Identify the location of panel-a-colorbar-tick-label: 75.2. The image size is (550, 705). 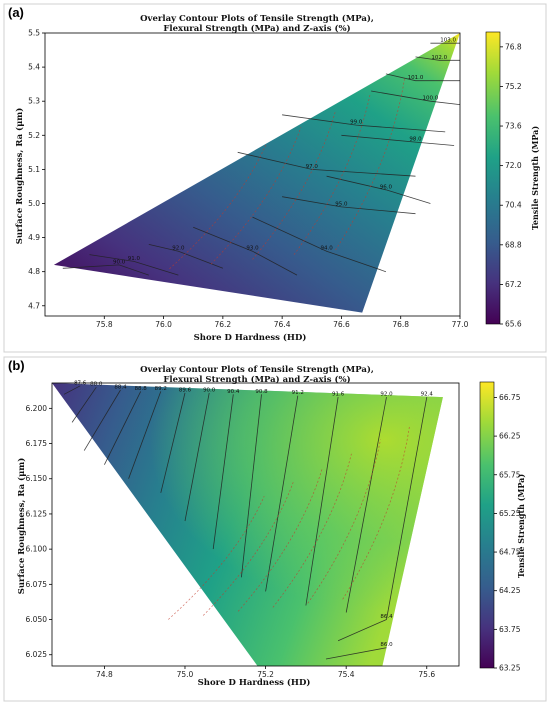
(513, 86).